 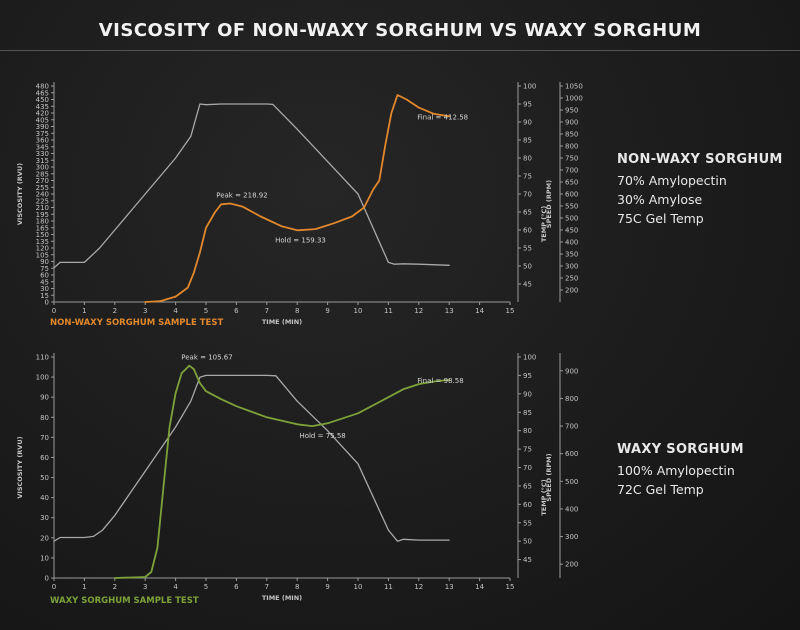 What do you see at coordinates (42, 147) in the screenshot?
I see `y-tick-label: 345` at bounding box center [42, 147].